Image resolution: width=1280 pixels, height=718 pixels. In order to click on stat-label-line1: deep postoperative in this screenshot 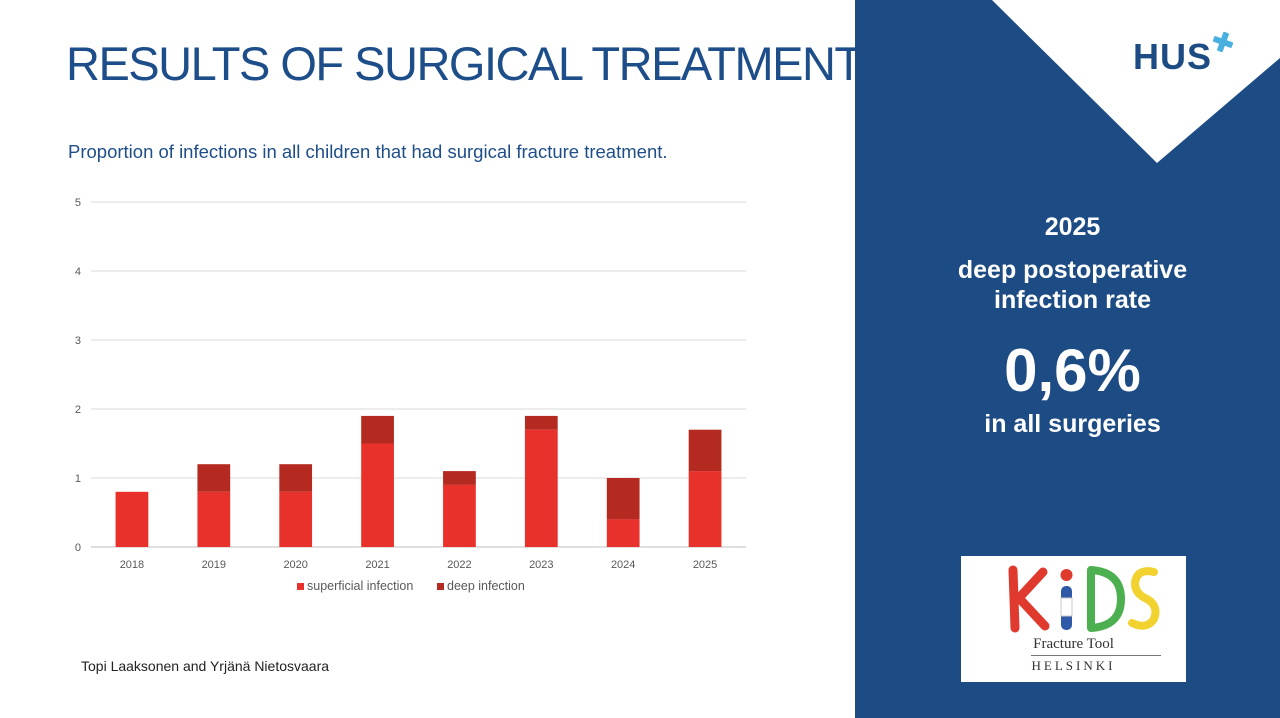, I will do `click(1072, 270)`.